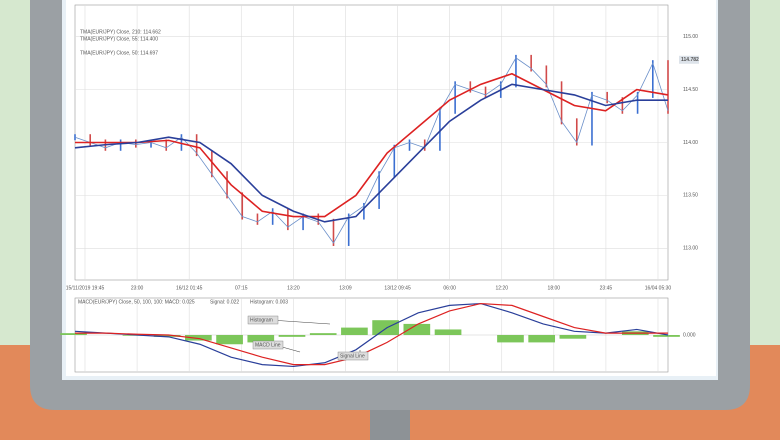  I want to click on current-price-box, so click(689, 59).